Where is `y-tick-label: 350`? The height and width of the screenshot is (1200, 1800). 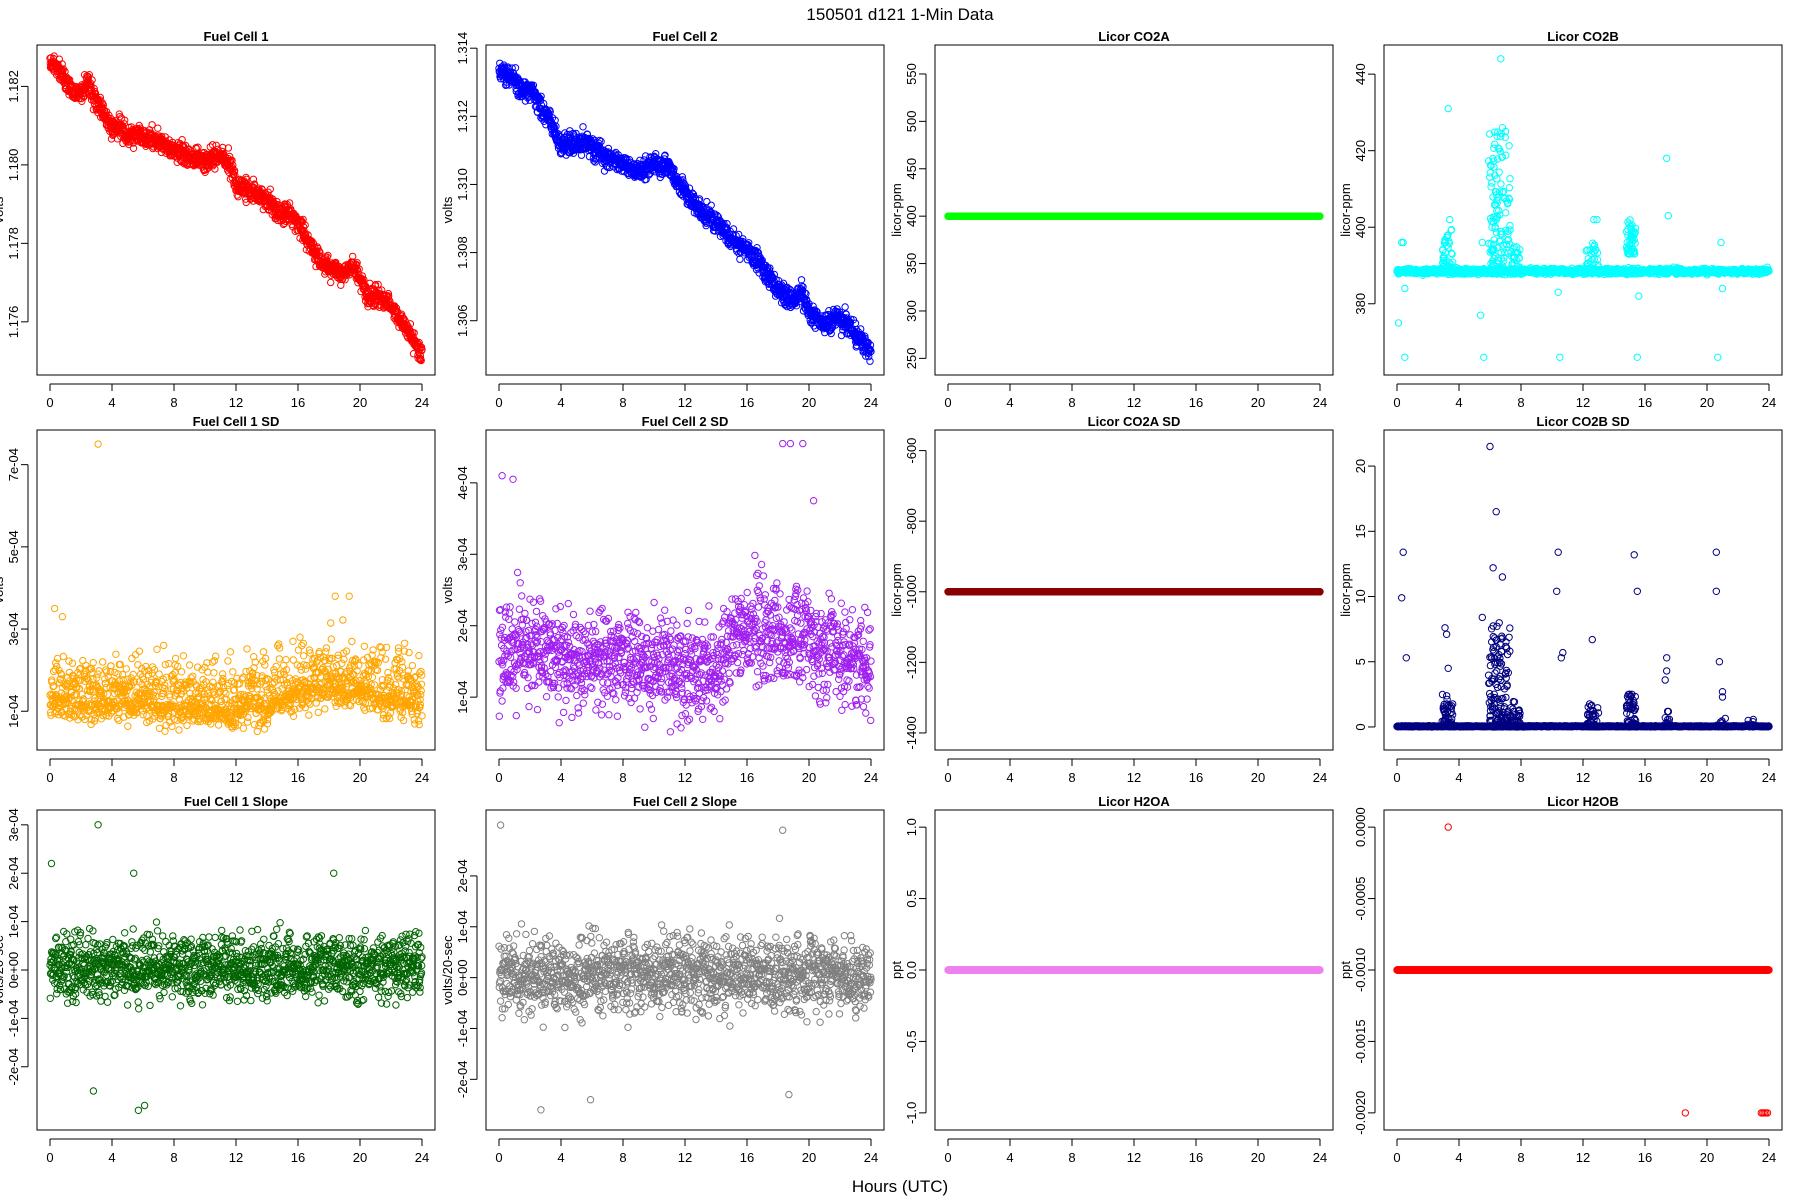
y-tick-label: 350 is located at coordinates (911, 264).